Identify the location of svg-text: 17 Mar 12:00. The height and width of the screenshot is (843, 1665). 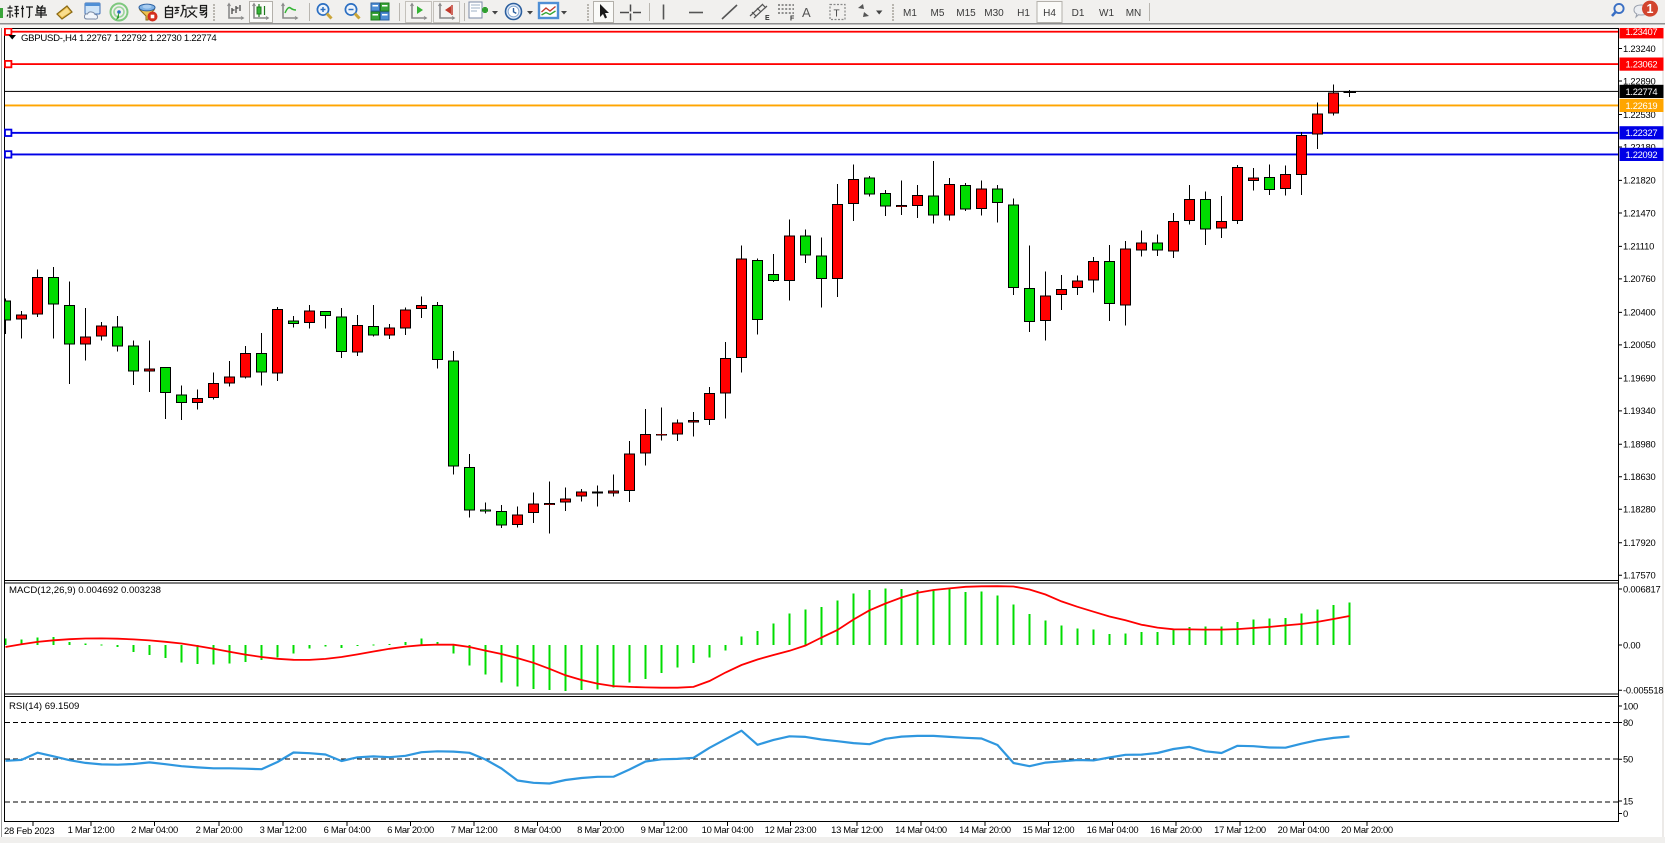
(1240, 829).